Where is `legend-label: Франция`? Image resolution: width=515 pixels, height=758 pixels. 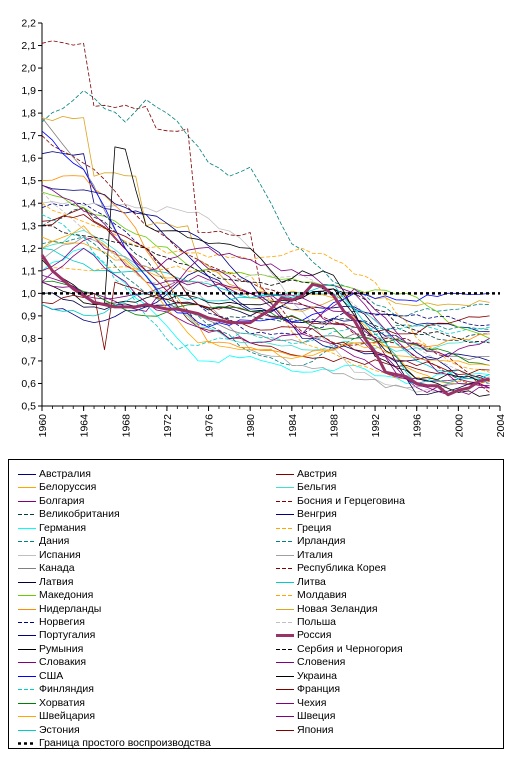 legend-label: Франция is located at coordinates (319, 689).